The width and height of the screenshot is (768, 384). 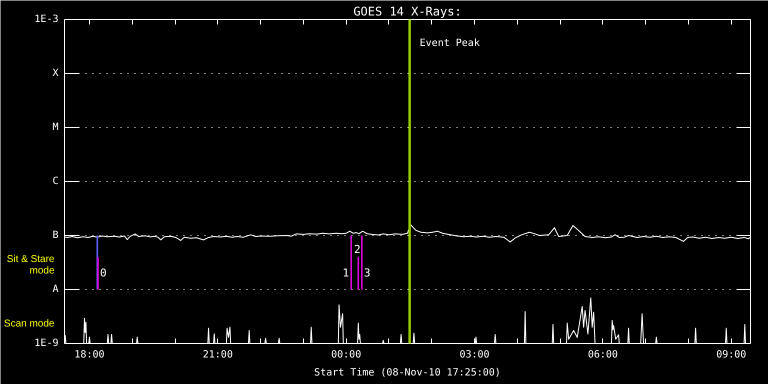 What do you see at coordinates (29, 324) in the screenshot?
I see `text: Scan mode` at bounding box center [29, 324].